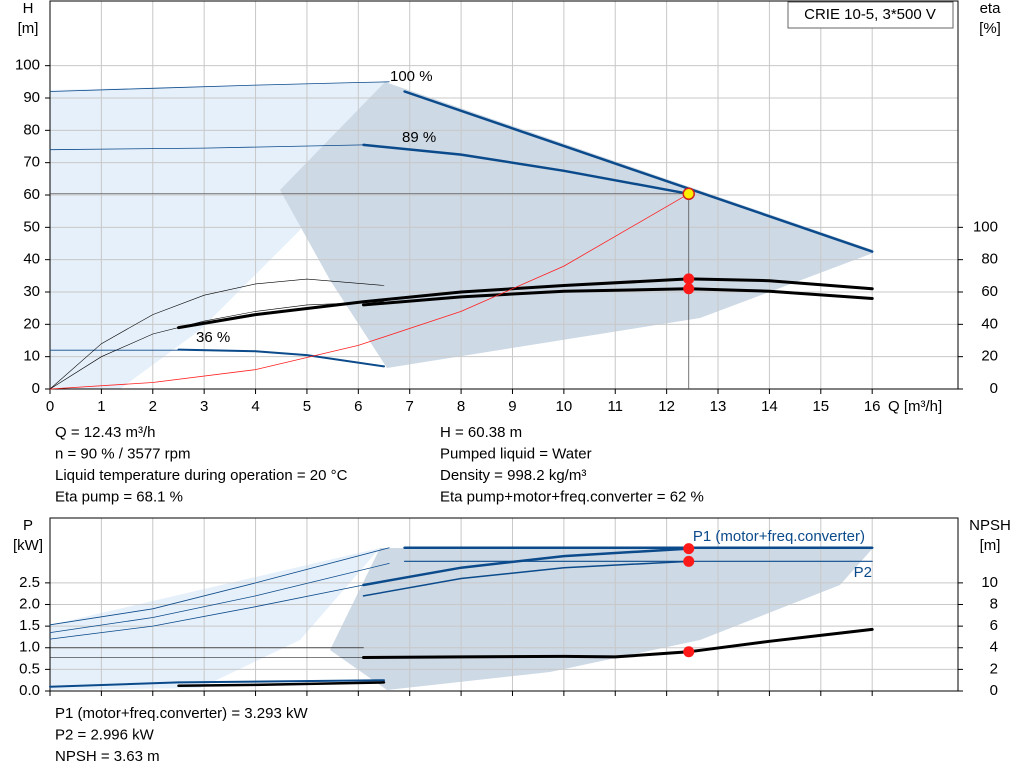 This screenshot has height=781, width=1024. I want to click on x-tick-label: 5, so click(307, 406).